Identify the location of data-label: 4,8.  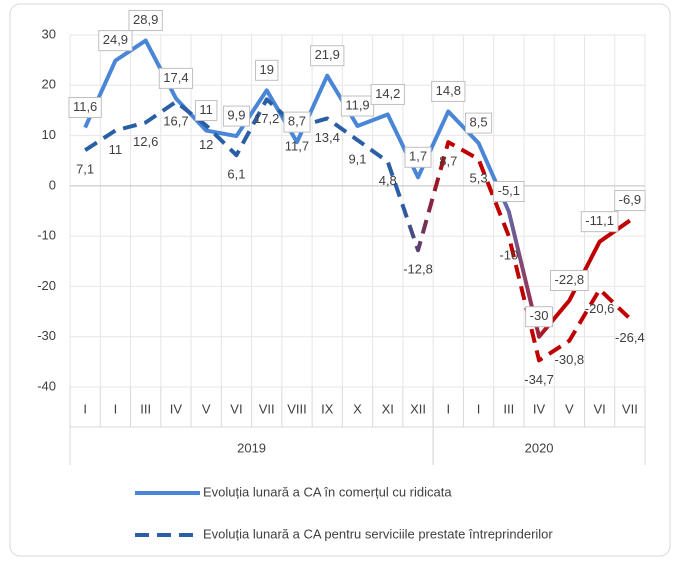
(388, 180).